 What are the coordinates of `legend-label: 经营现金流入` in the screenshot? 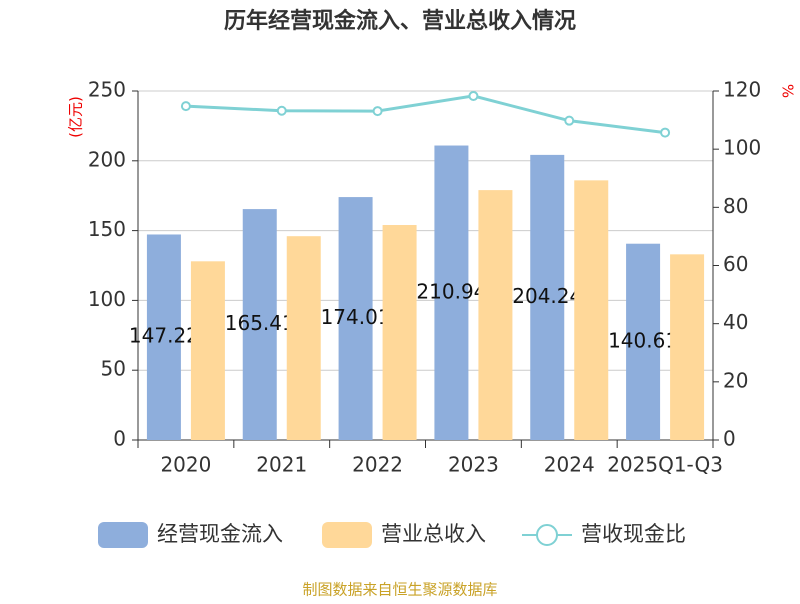 It's located at (220, 534).